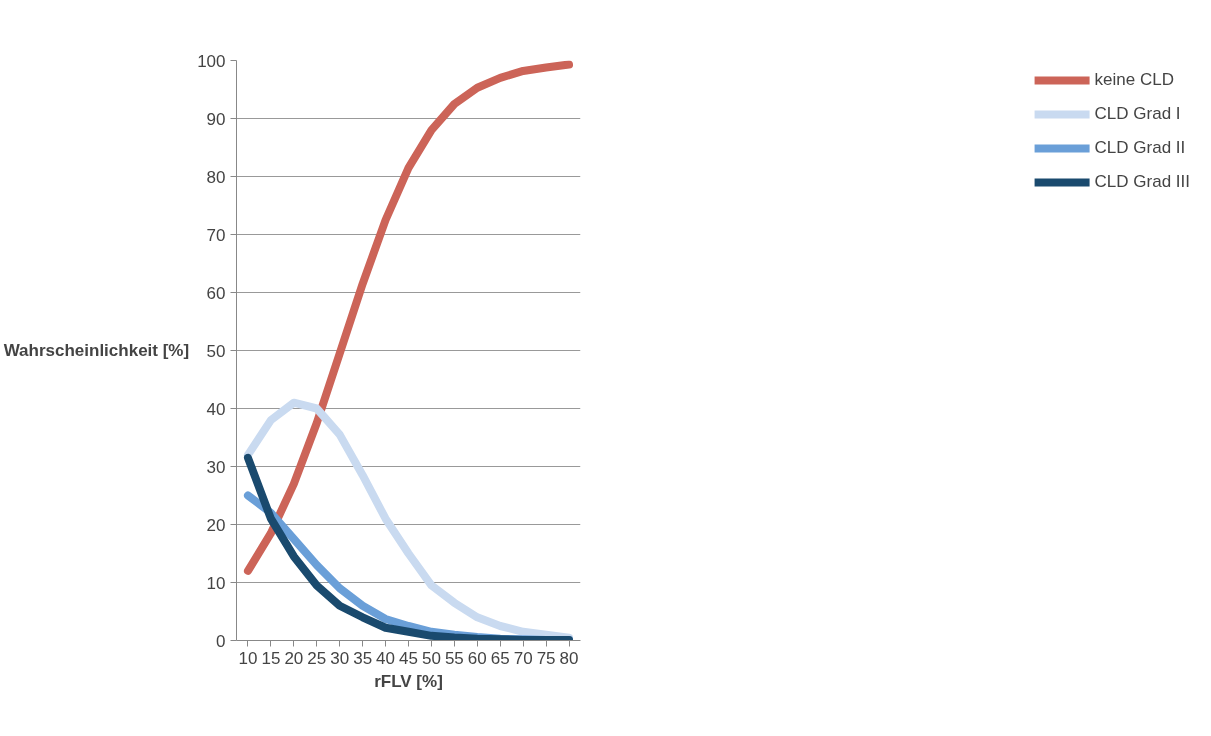 The width and height of the screenshot is (1211, 736). Describe the element at coordinates (271, 658) in the screenshot. I see `x-tick-label: 15` at that location.